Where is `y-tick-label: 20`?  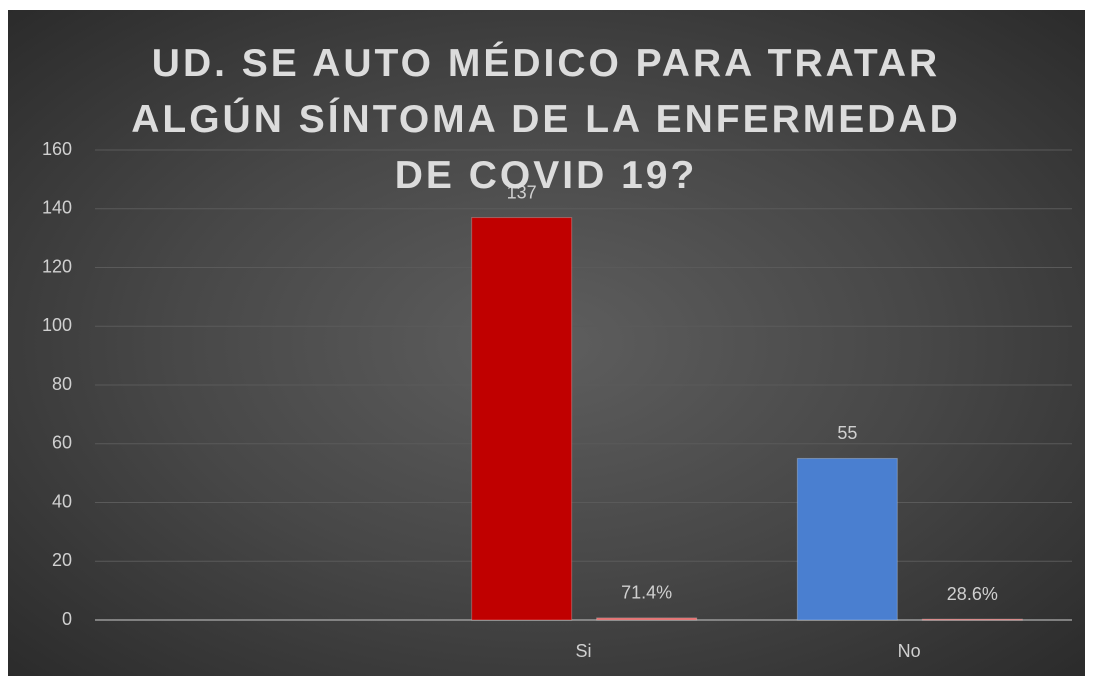 y-tick-label: 20 is located at coordinates (62, 560).